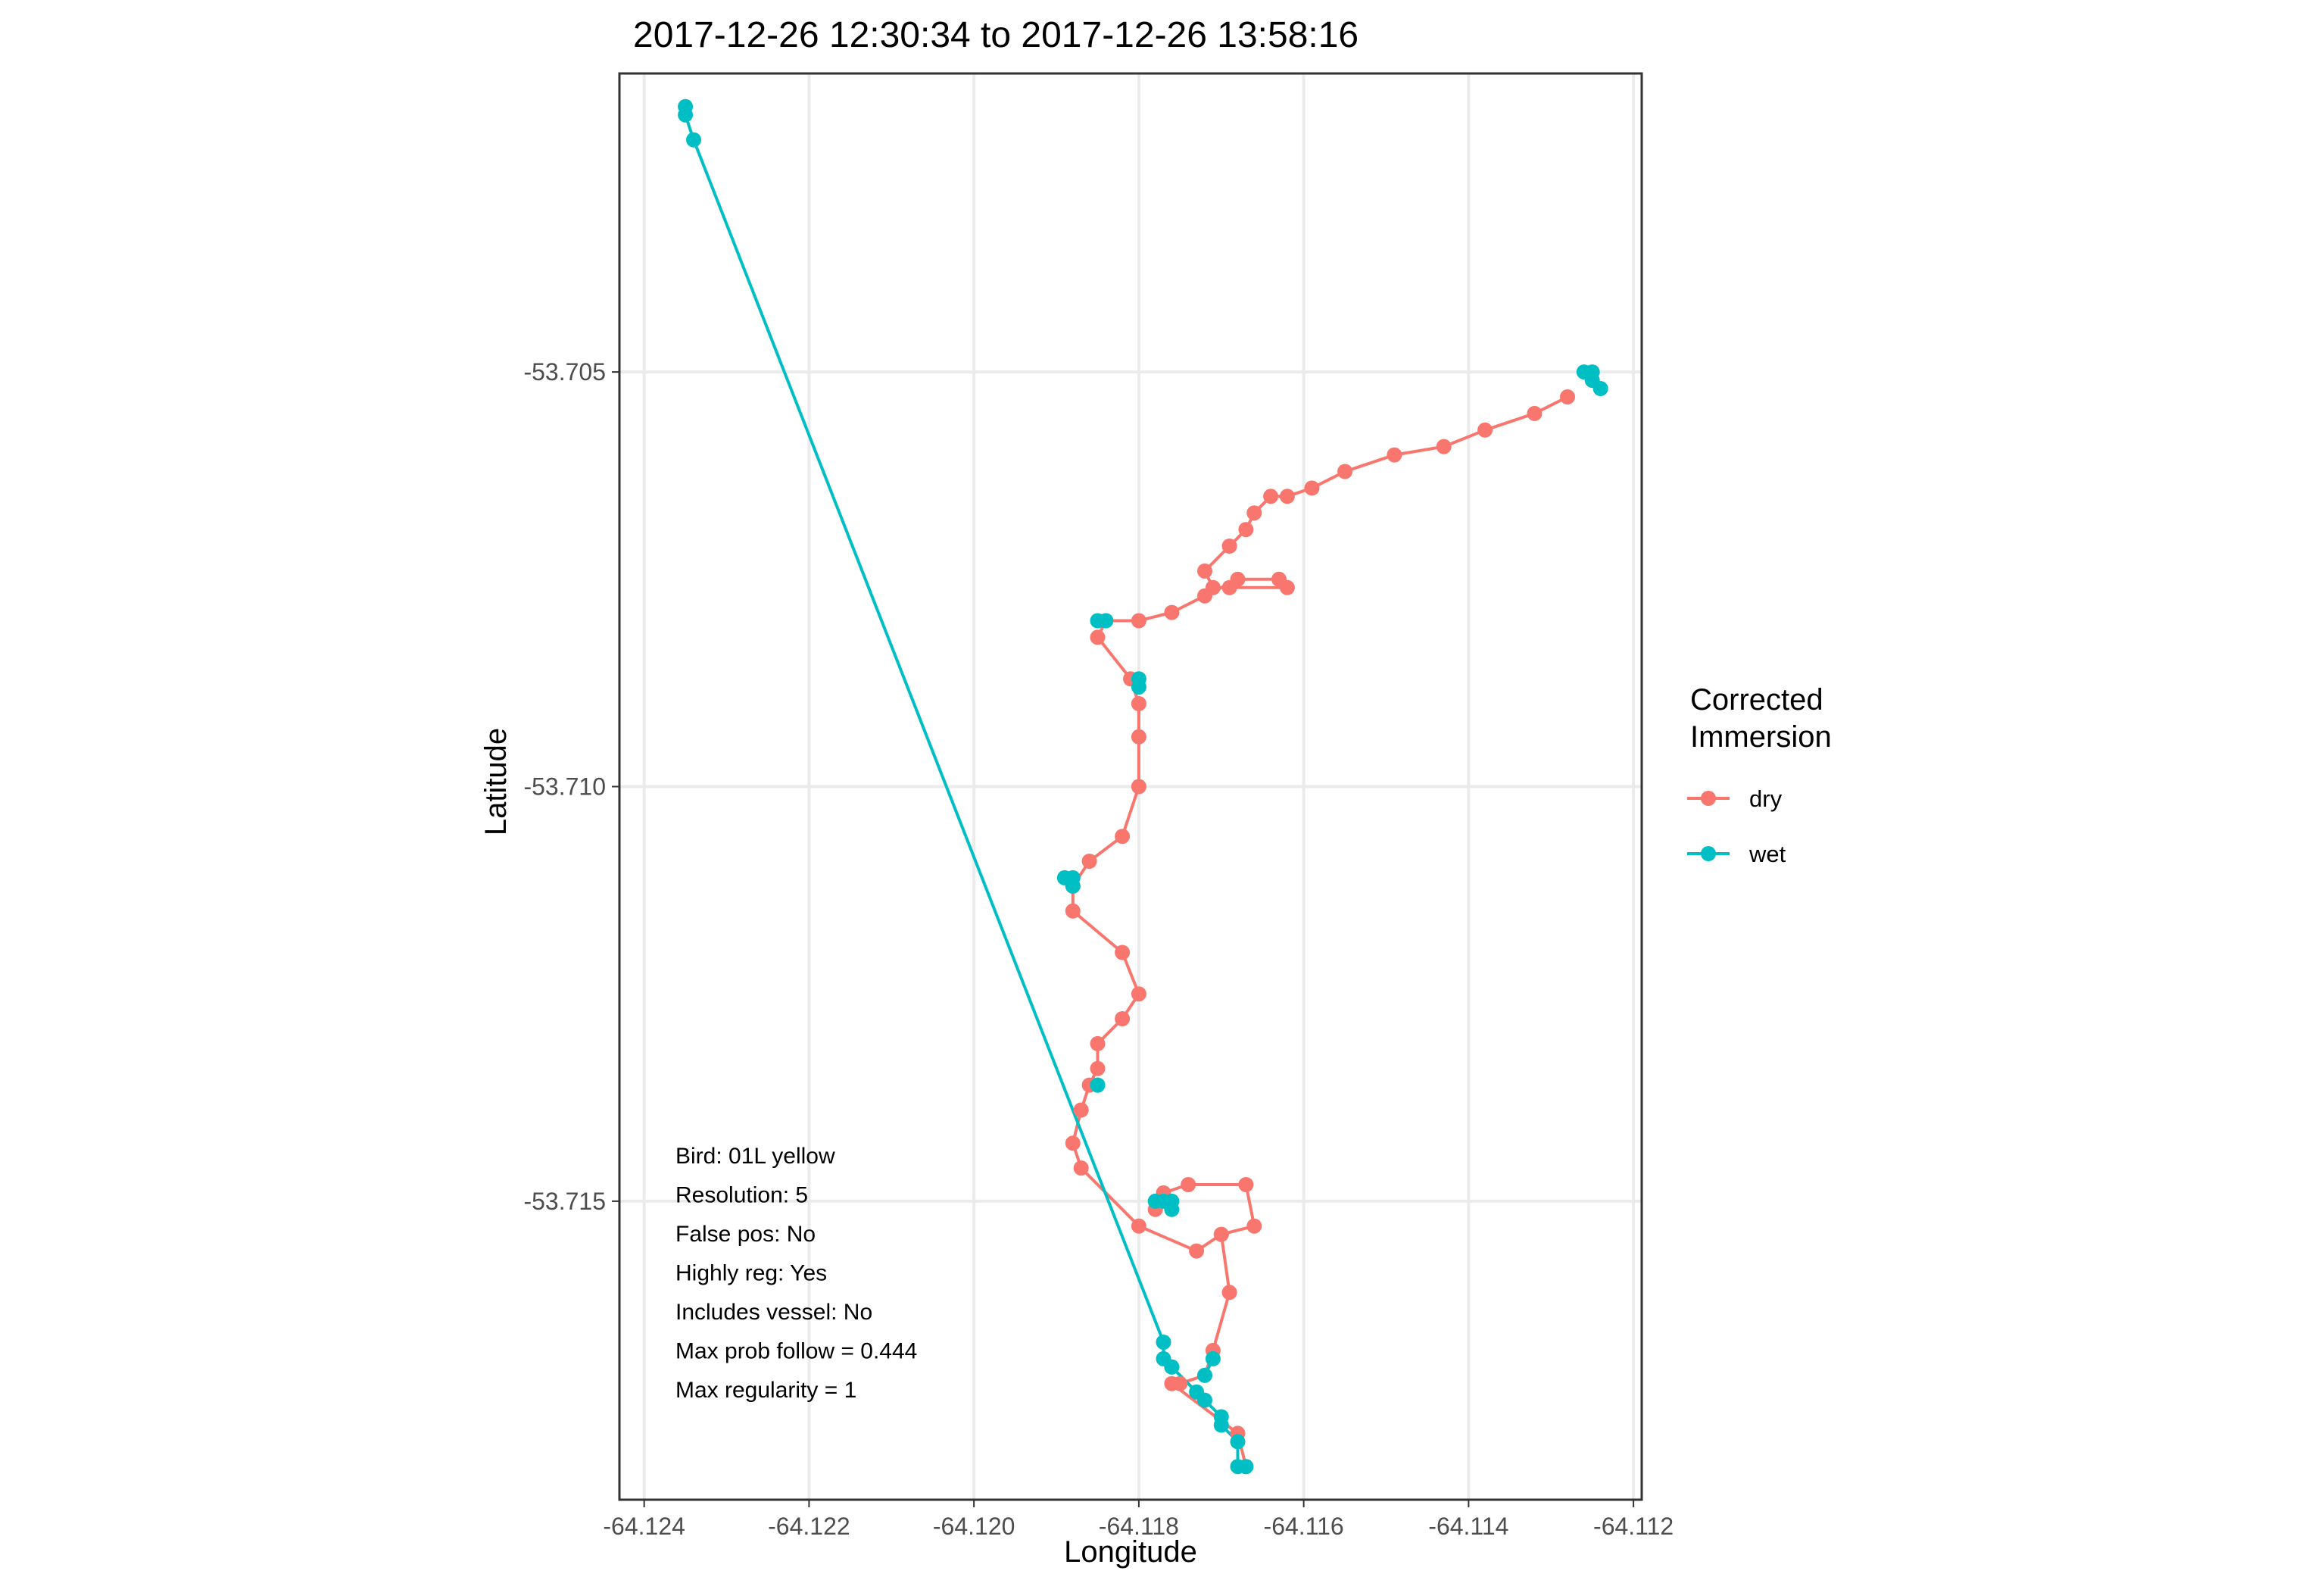  Describe the element at coordinates (1130, 1552) in the screenshot. I see `x-axis-title: Longitude` at that location.